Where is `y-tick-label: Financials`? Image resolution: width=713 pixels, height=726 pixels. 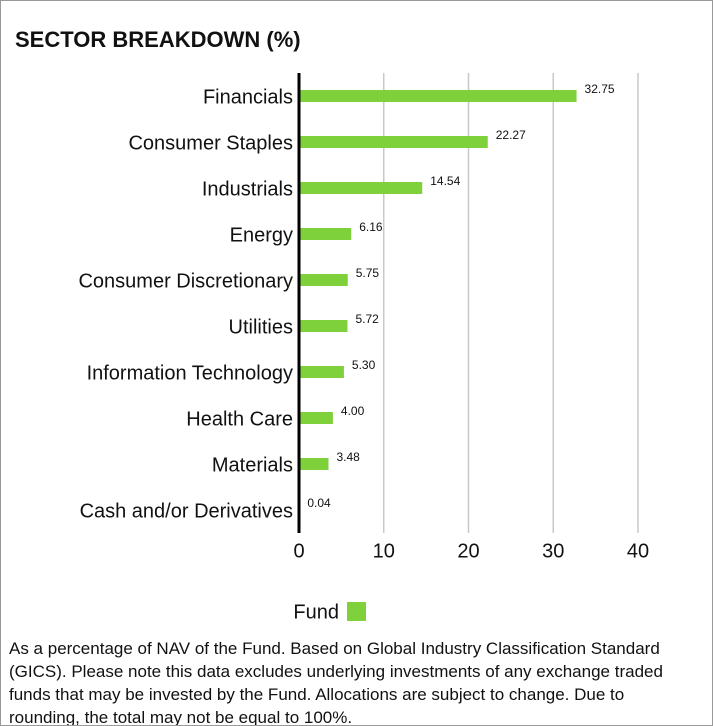 y-tick-label: Financials is located at coordinates (248, 97).